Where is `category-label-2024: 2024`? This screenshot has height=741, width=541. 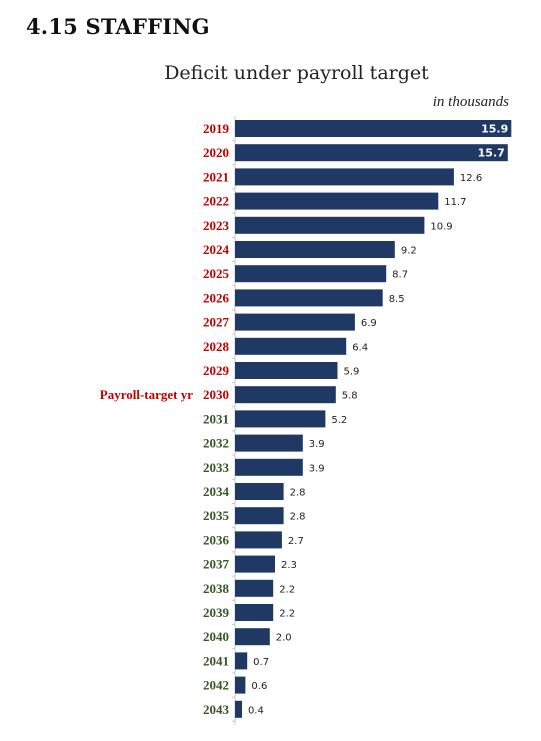 category-label-2024: 2024 is located at coordinates (216, 249).